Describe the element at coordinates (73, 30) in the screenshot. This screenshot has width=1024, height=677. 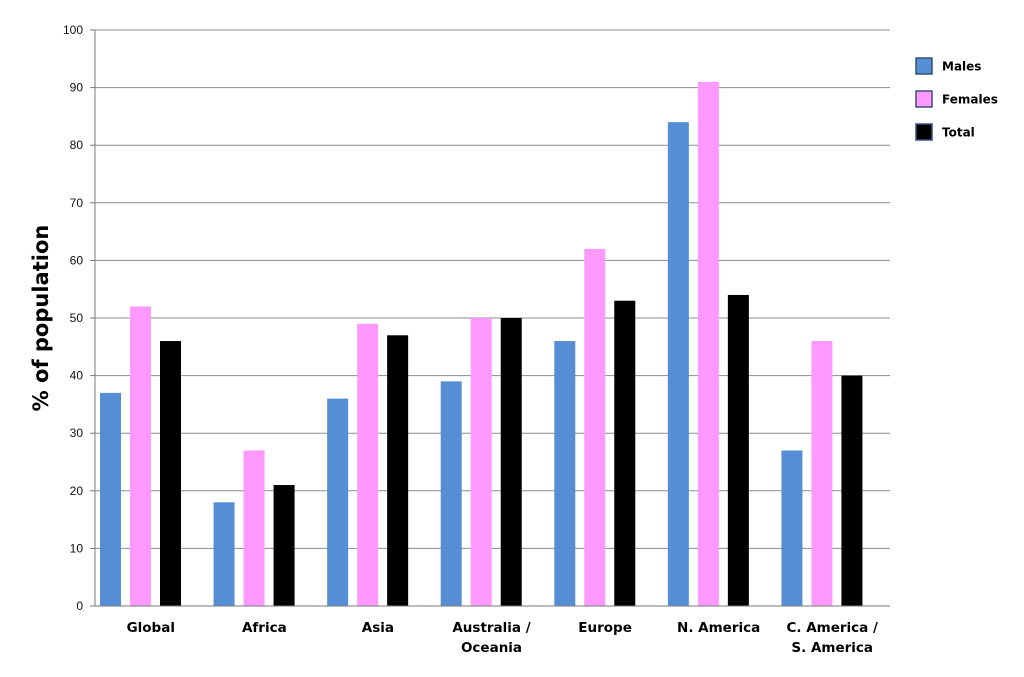
I see `y-tick-label: 100` at that location.